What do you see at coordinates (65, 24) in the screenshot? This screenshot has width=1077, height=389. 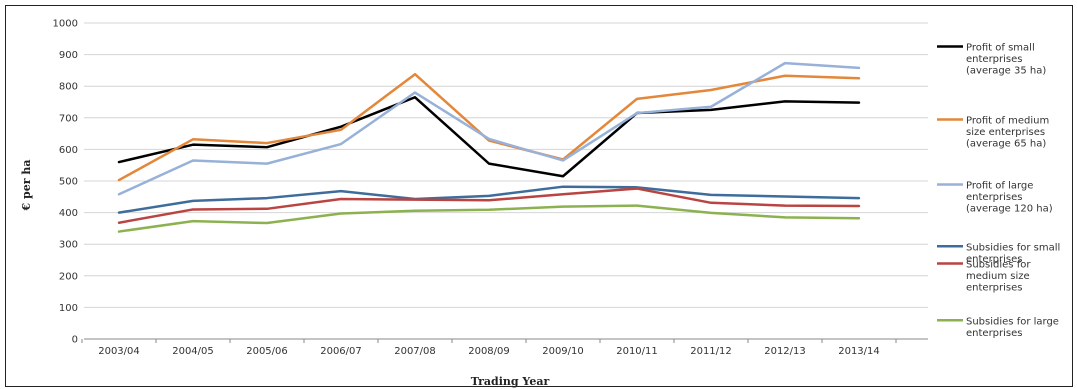 I see `y-tick-label: 1000` at bounding box center [65, 24].